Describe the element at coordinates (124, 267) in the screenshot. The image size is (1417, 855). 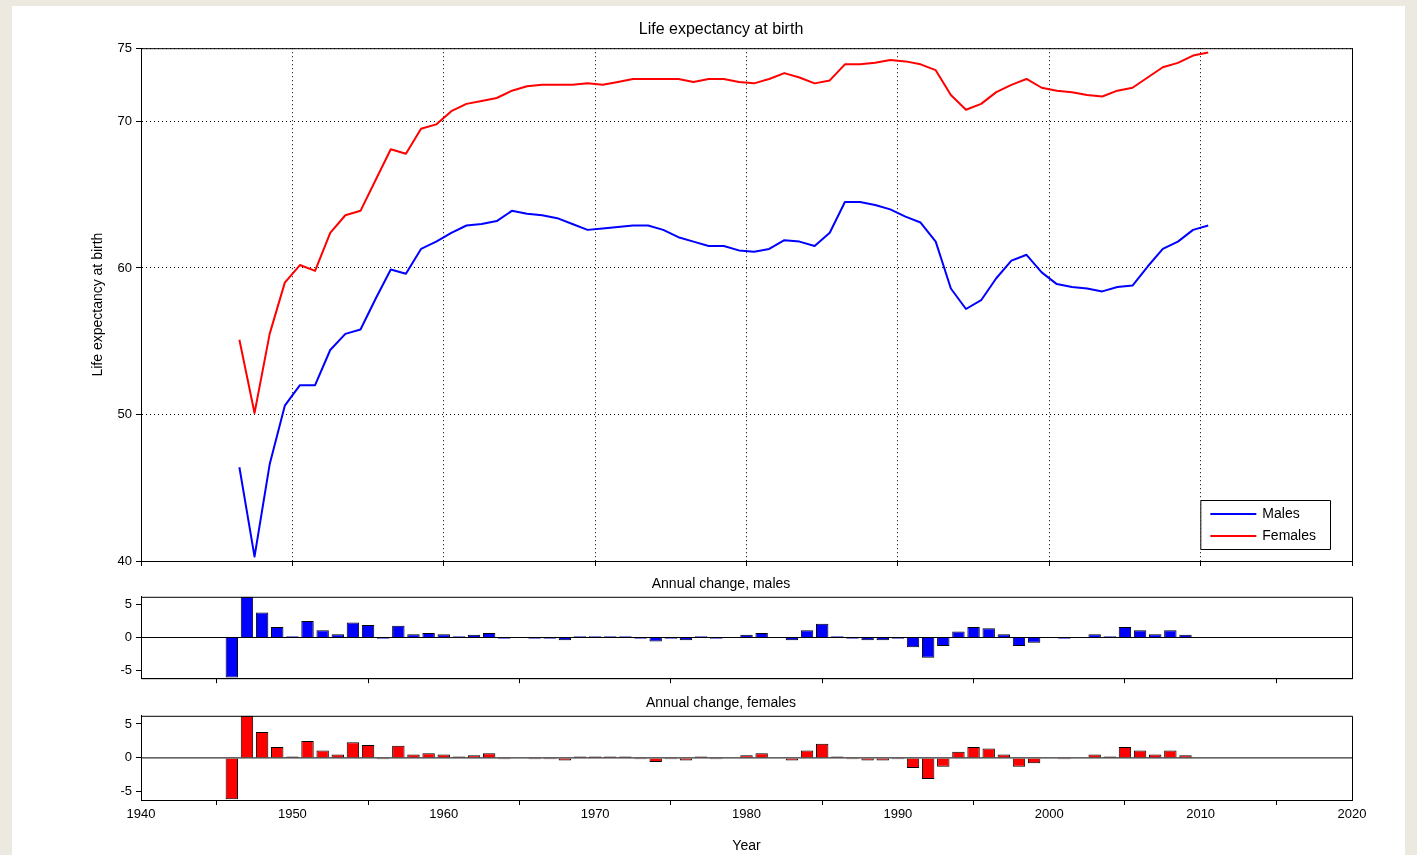
I see `y-tick-label: 60` at that location.